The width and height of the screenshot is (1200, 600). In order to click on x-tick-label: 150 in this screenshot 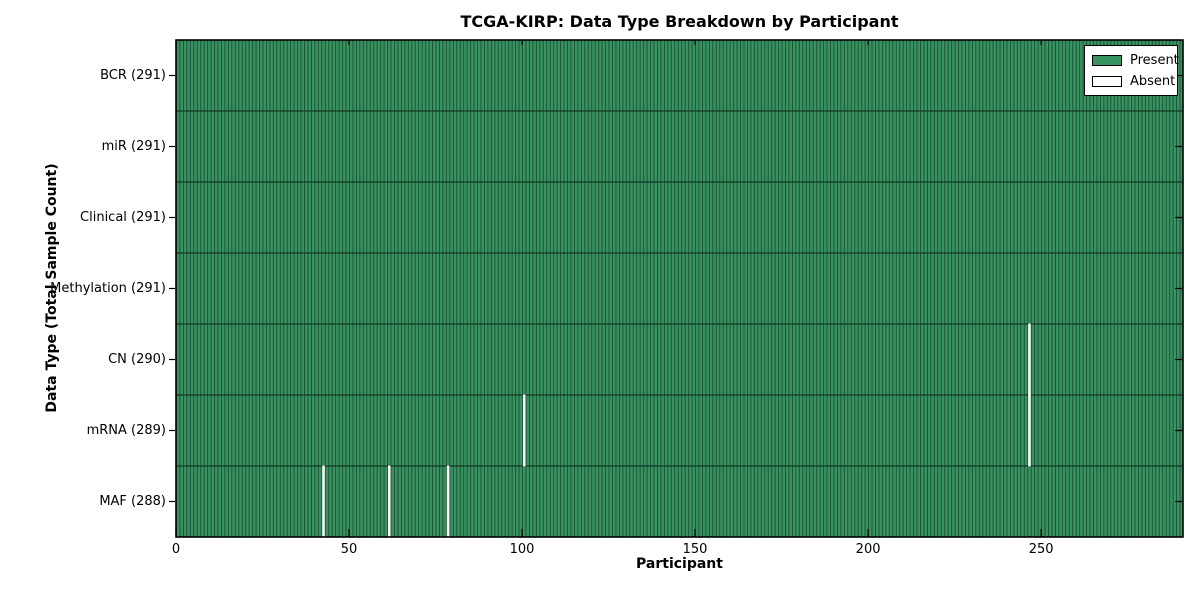, I will do `click(695, 549)`.